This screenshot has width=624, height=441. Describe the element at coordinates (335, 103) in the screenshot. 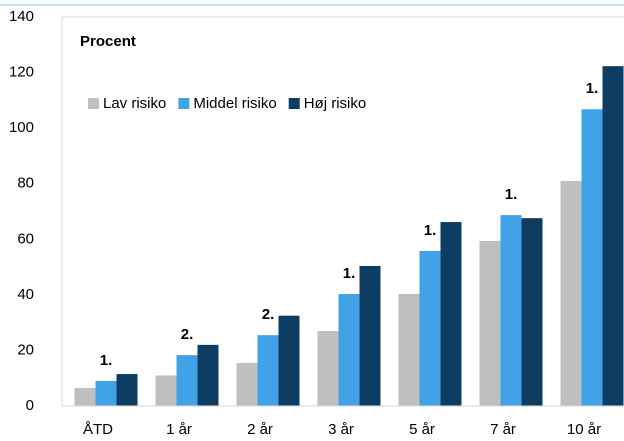

I see `legend-label: Høj risiko` at that location.